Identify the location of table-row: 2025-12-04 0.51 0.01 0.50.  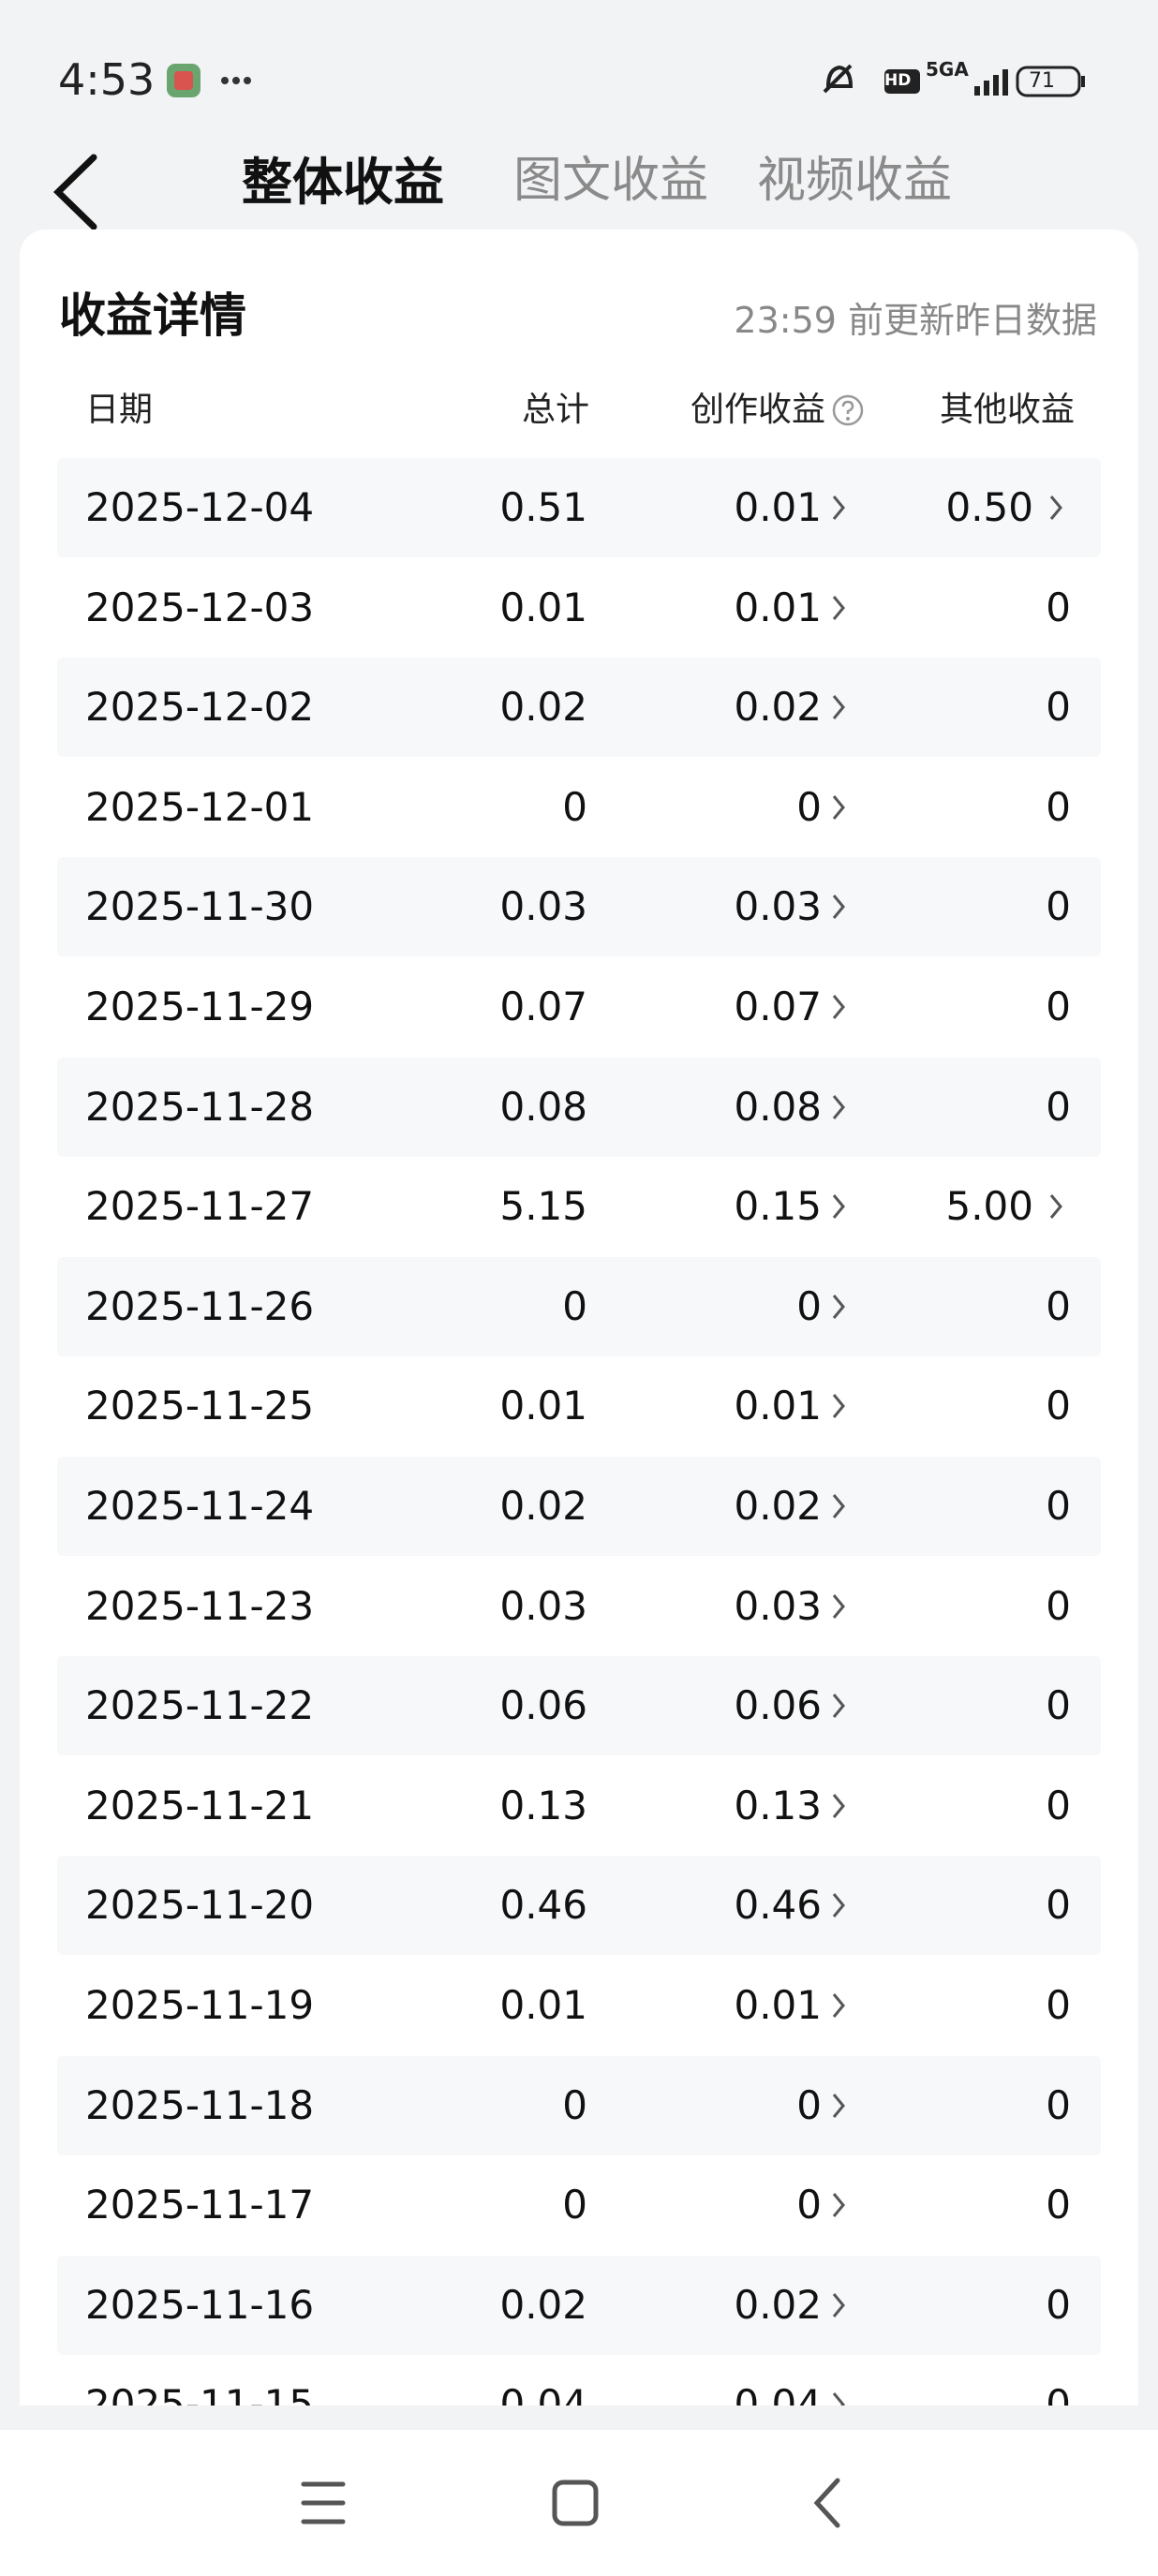
(579, 508).